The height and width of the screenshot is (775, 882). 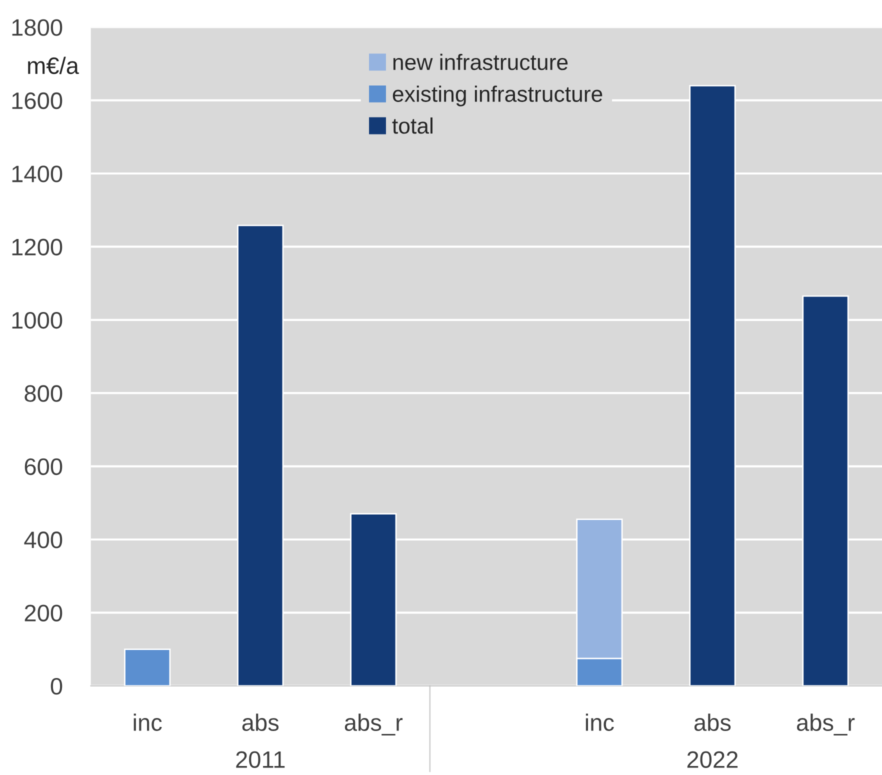 I want to click on text: 2011, so click(x=260, y=759).